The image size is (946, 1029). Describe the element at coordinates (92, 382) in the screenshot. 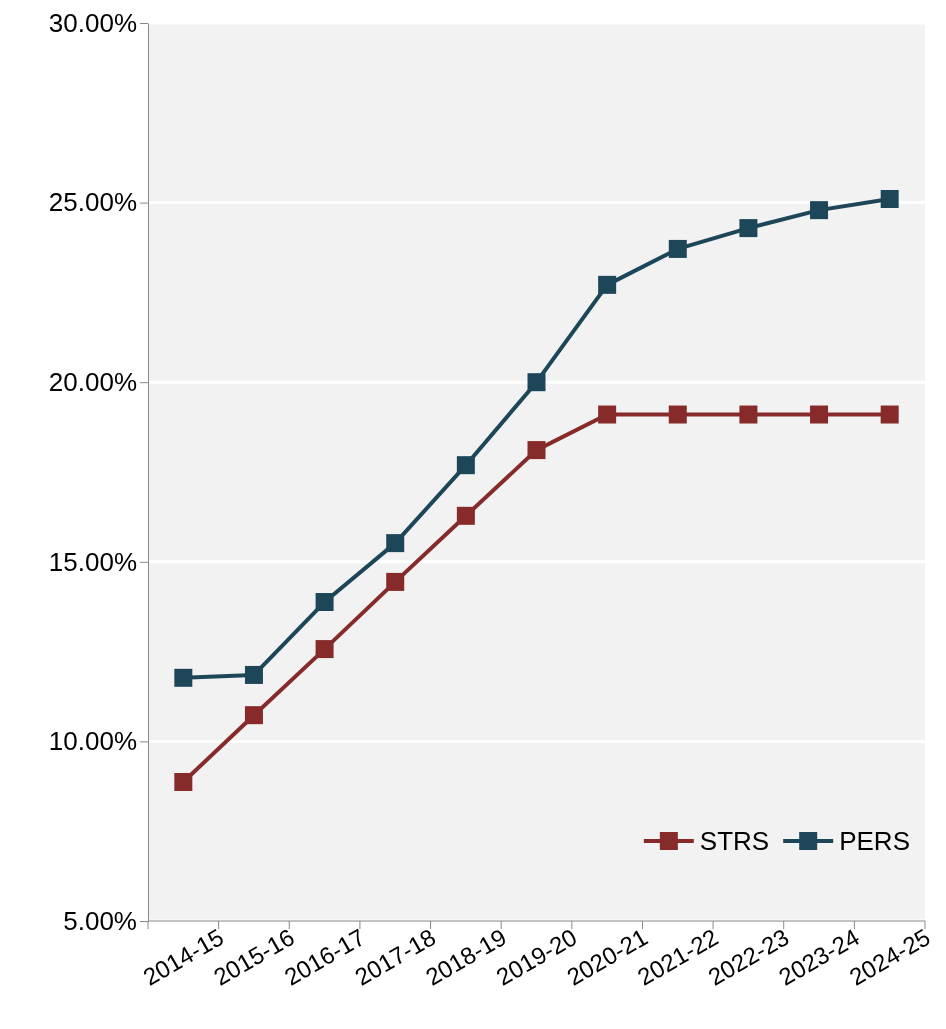

I see `y-tick-label: 20.00%` at that location.